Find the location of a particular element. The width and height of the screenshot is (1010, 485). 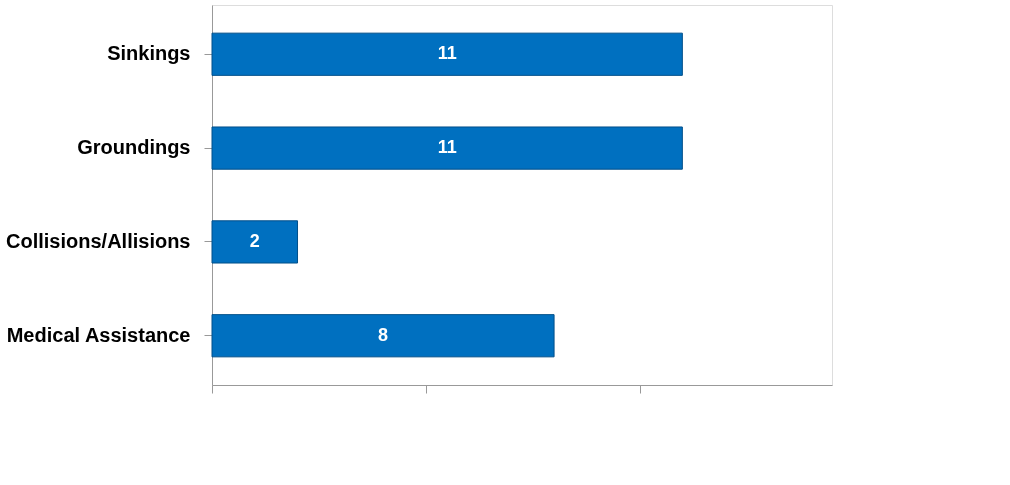

y-tick-label: Groundings is located at coordinates (134, 147).